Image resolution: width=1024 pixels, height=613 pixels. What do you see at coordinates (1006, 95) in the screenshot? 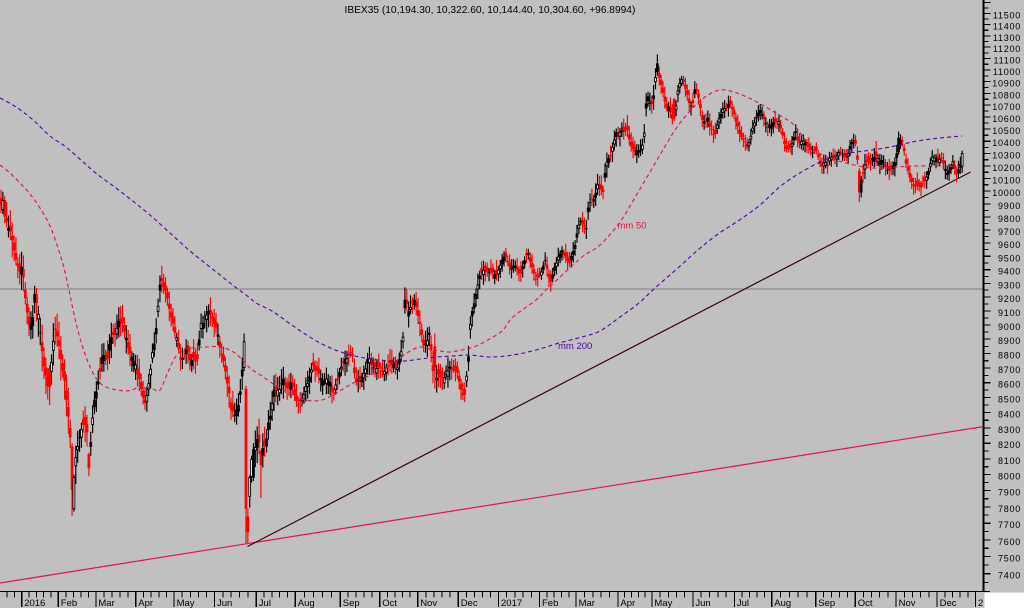
I see `svg-text: 10800` at bounding box center [1006, 95].